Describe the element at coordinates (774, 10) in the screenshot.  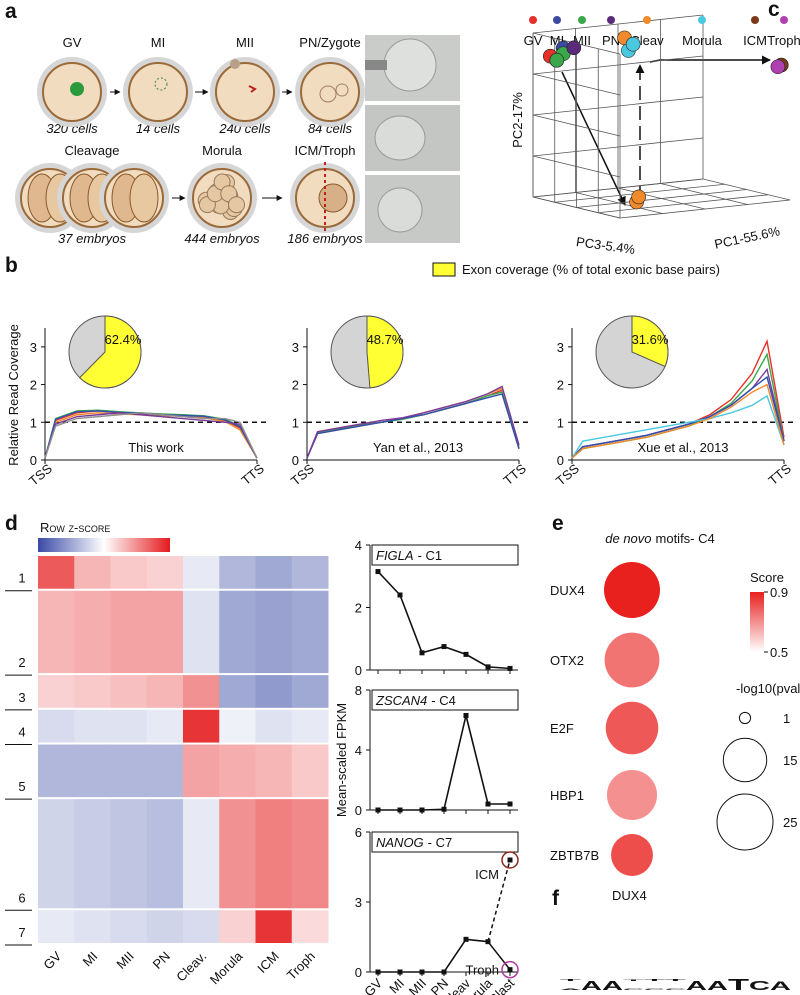
I see `panel-letter: c` at that location.